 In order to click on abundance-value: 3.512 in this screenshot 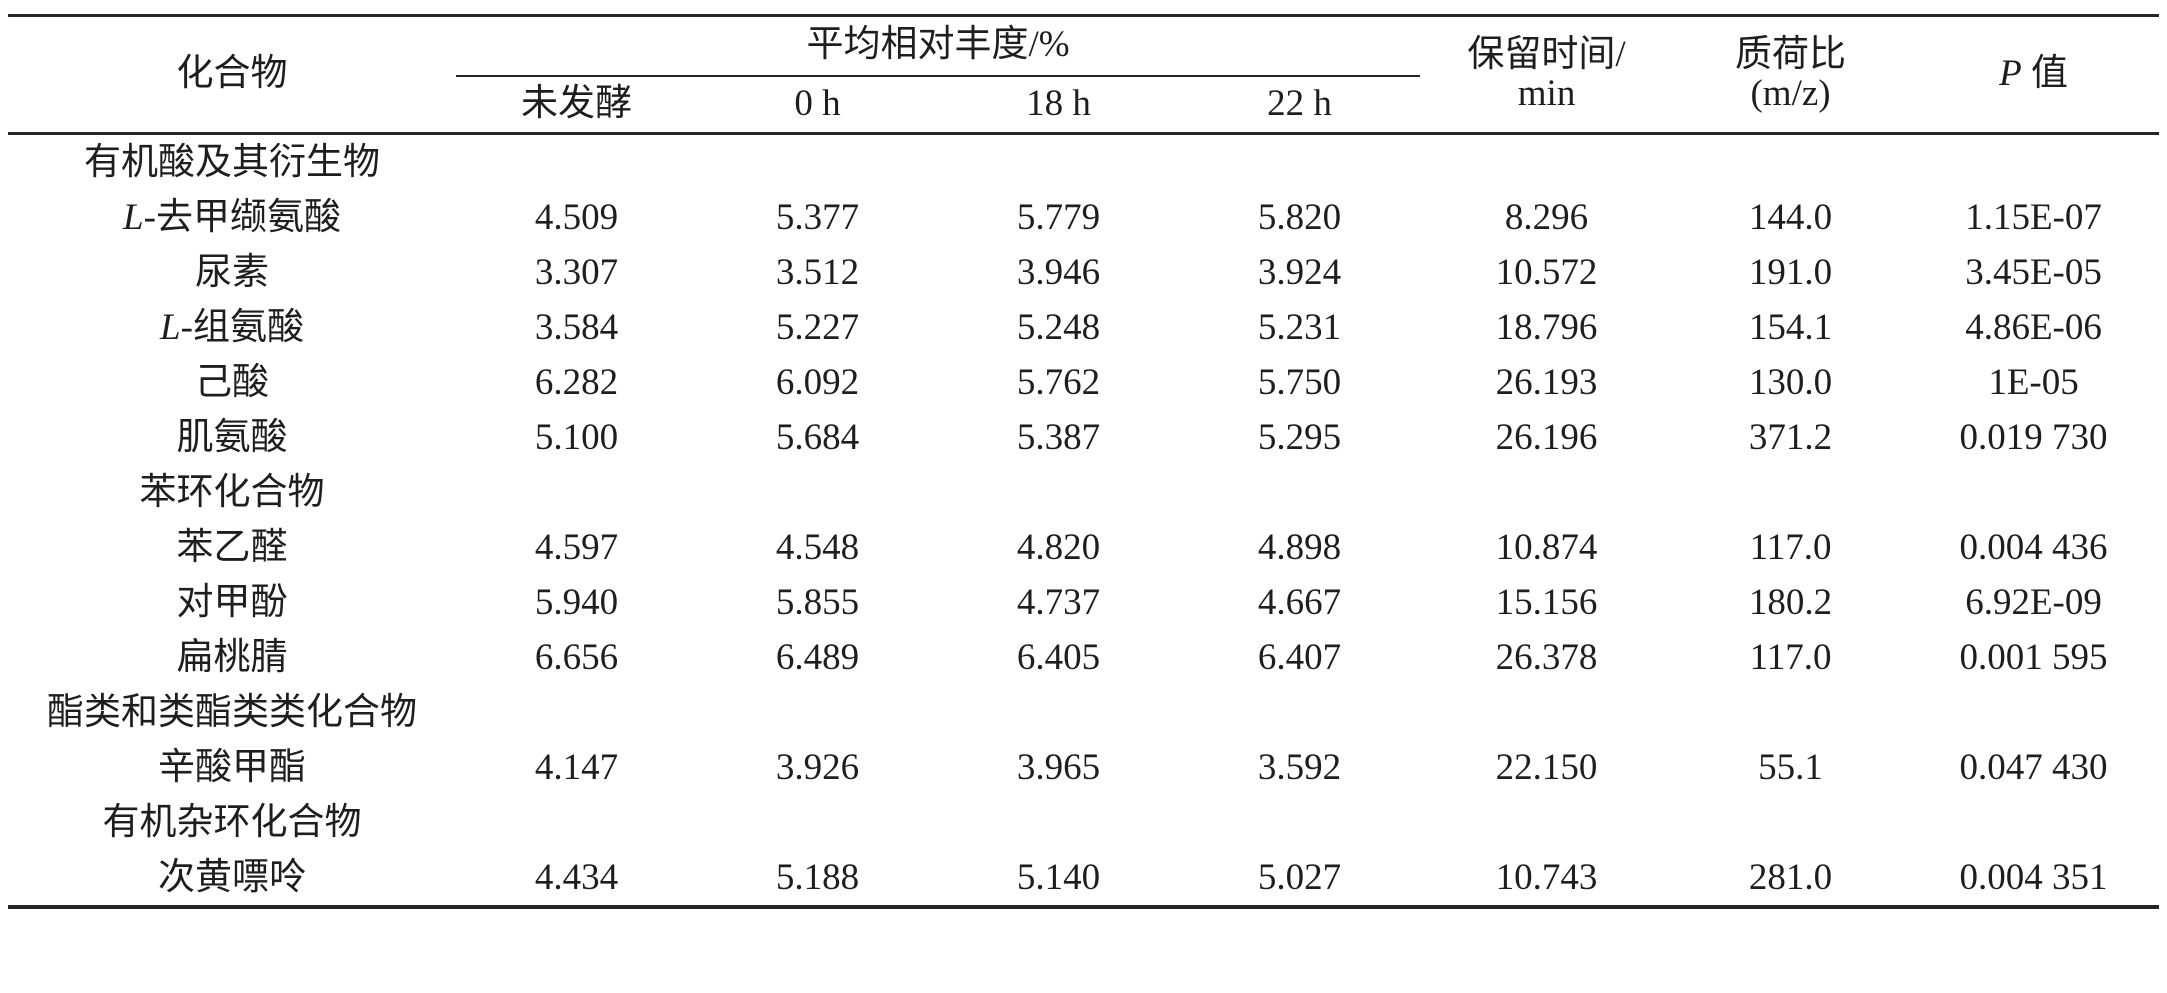, I will do `click(817, 272)`.